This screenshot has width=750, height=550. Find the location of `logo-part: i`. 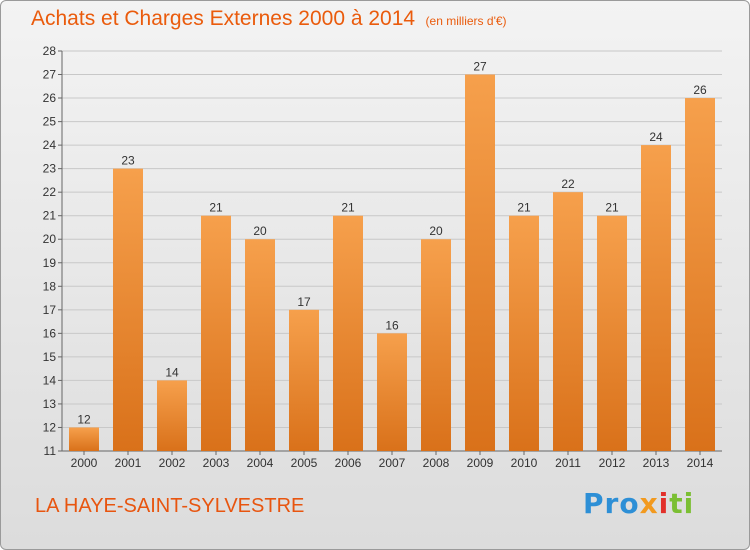

logo-part: i is located at coordinates (664, 503).